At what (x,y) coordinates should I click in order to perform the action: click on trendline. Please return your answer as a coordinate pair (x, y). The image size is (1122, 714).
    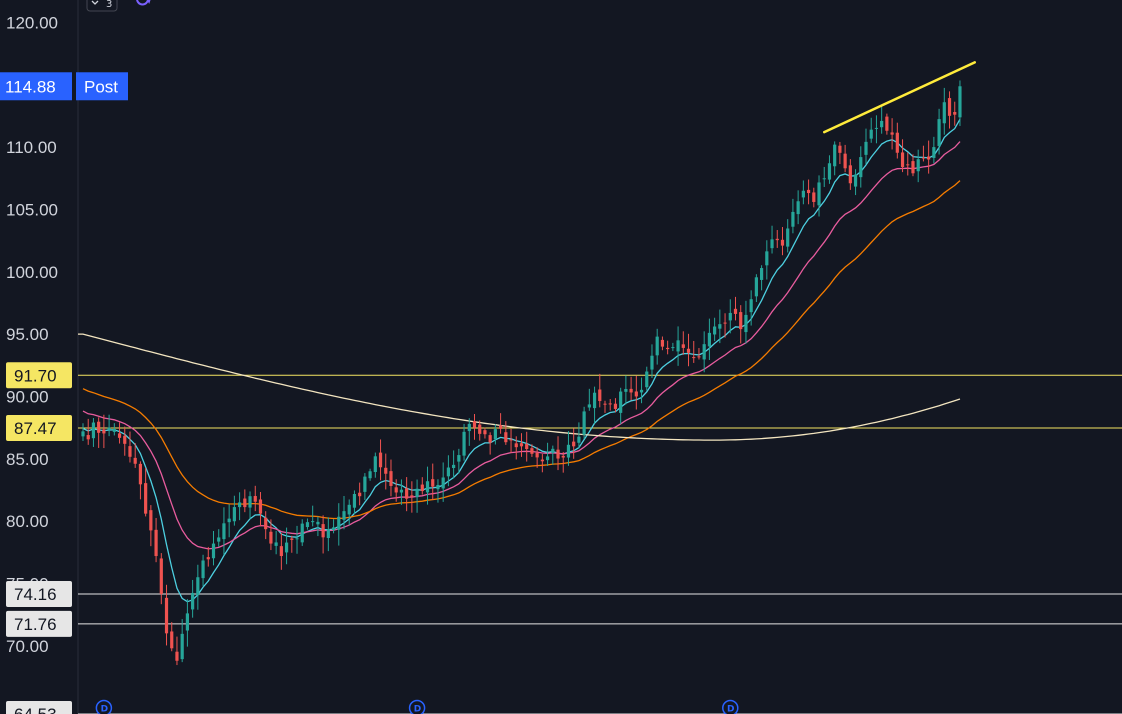
    Looking at the image, I should click on (899, 97).